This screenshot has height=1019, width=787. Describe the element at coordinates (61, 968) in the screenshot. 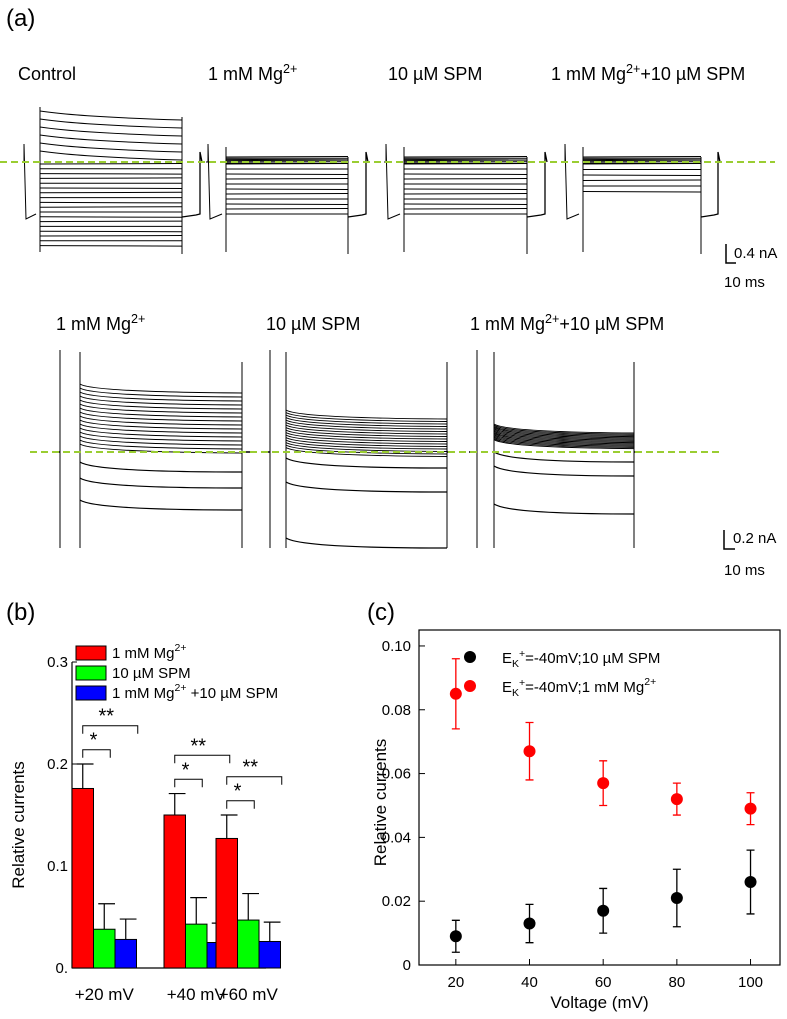

I see `y-tick-label: 0.` at that location.